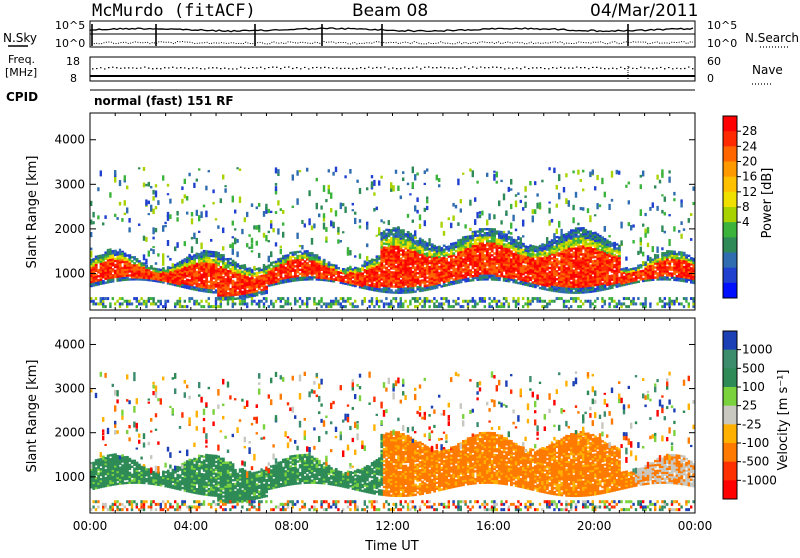 Image resolution: width=800 pixels, height=558 pixels. Describe the element at coordinates (70, 25) in the screenshot. I see `nsky-tick-top: 10^5` at that location.